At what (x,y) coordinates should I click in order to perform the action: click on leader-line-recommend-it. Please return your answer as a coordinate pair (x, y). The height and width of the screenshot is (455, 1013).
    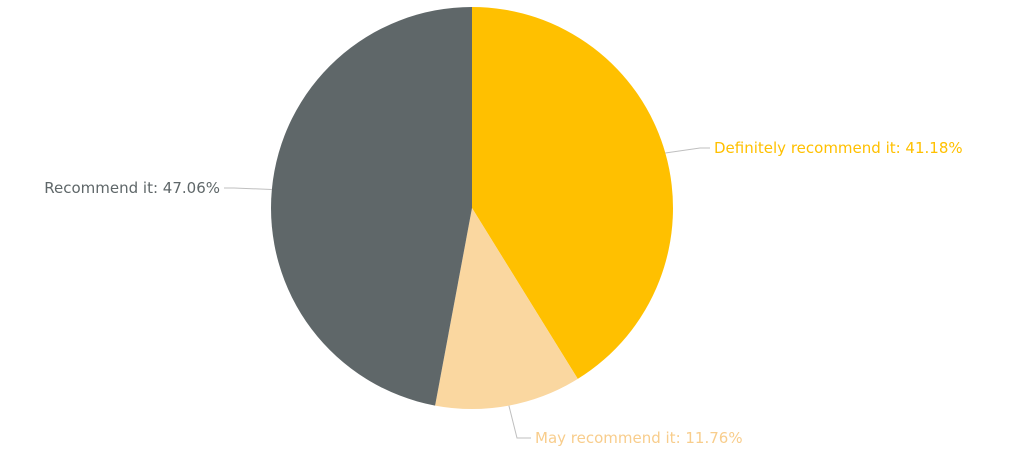
    Looking at the image, I should click on (248, 188).